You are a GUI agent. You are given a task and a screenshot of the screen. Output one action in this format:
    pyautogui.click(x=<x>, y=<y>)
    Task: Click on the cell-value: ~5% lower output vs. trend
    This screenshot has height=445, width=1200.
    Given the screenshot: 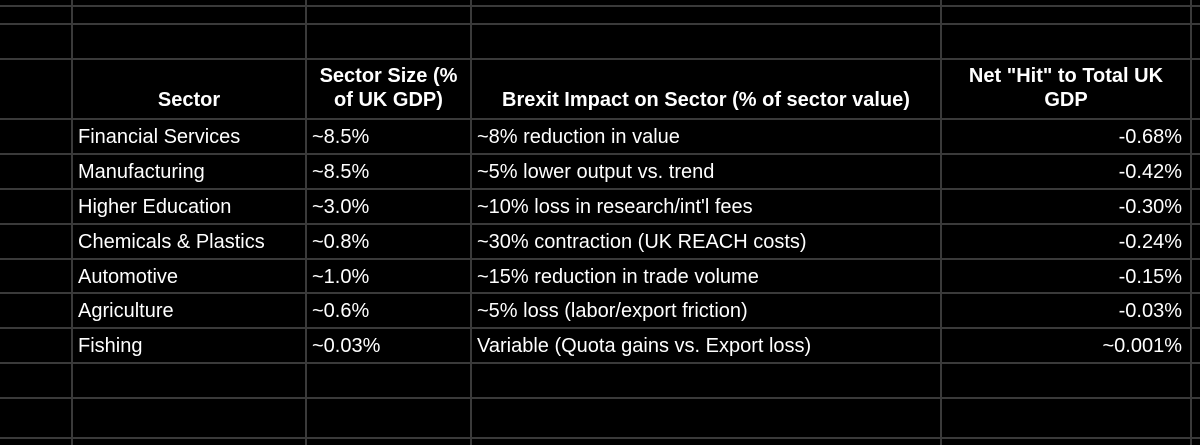 What is the action you would take?
    pyautogui.click(x=596, y=171)
    